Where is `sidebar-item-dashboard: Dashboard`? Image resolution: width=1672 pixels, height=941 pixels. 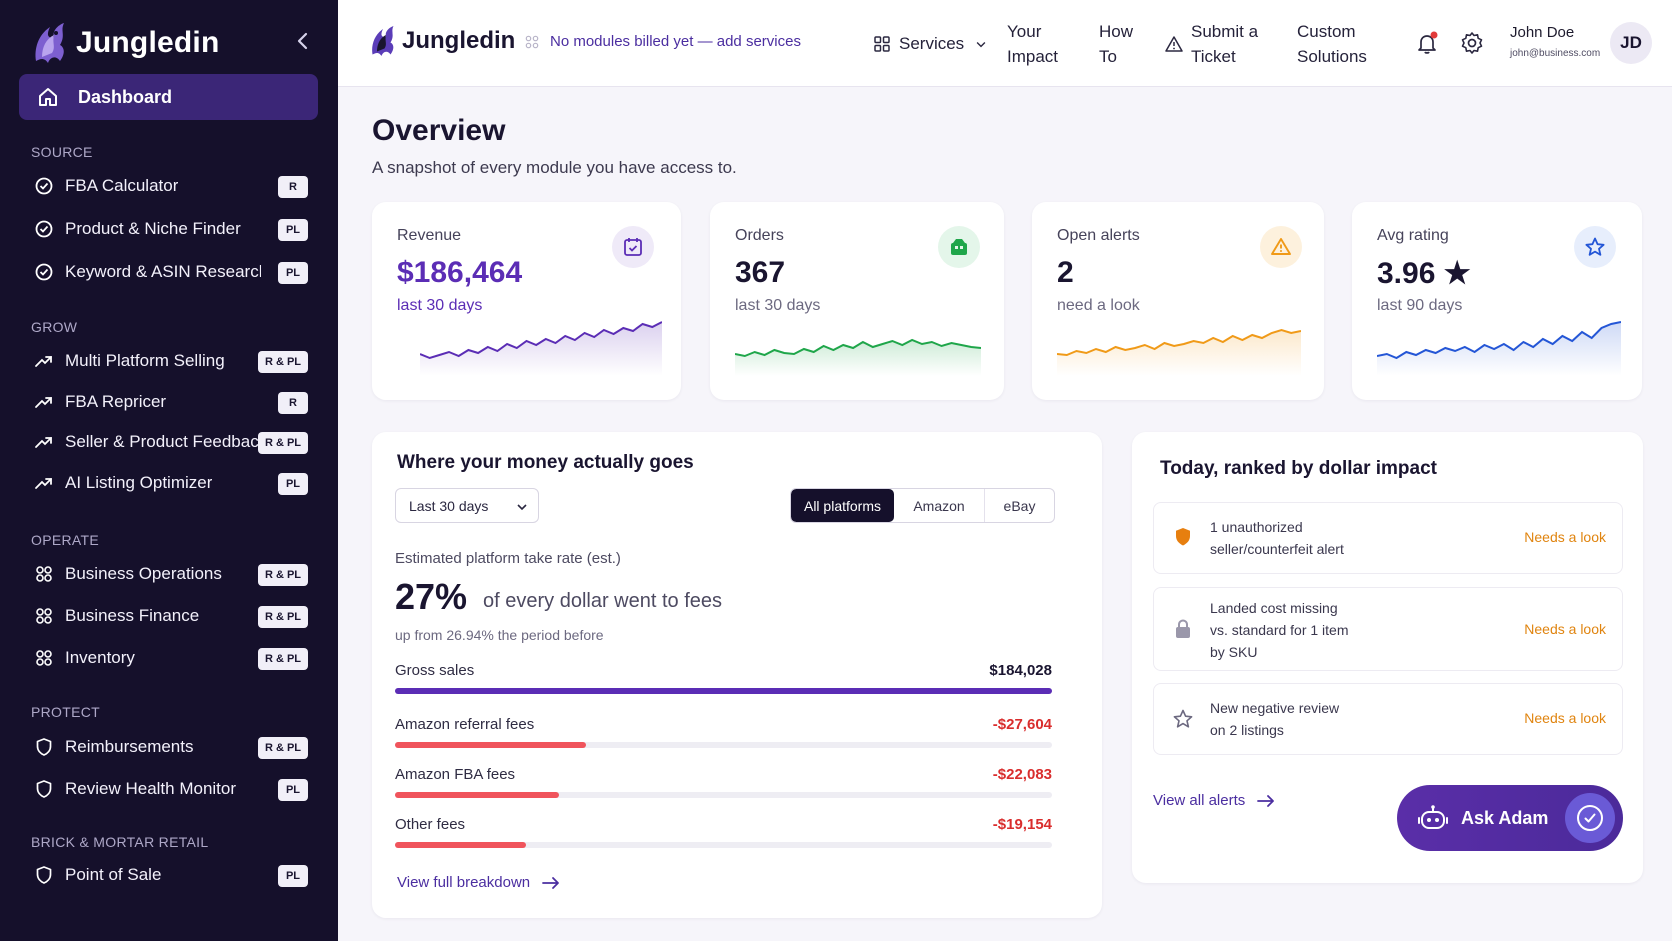 sidebar-item-dashboard: Dashboard is located at coordinates (168, 97).